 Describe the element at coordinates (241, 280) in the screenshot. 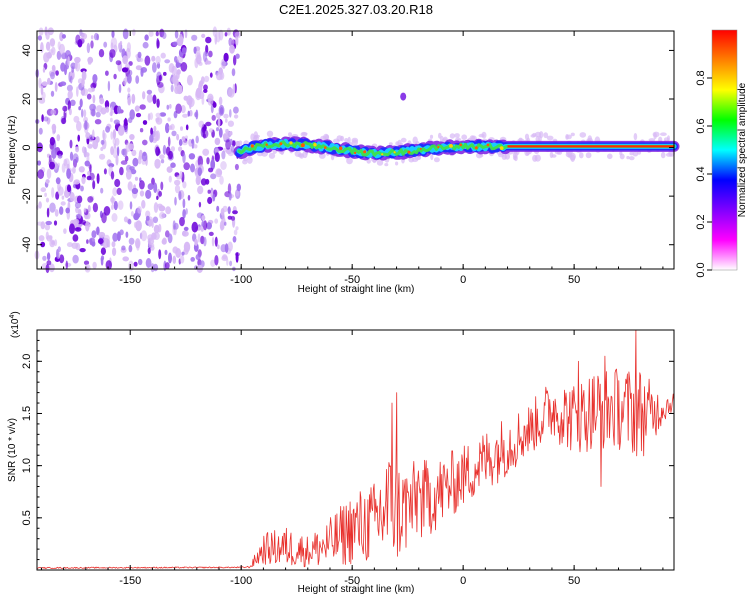

I see `x-tick-label: -100` at that location.